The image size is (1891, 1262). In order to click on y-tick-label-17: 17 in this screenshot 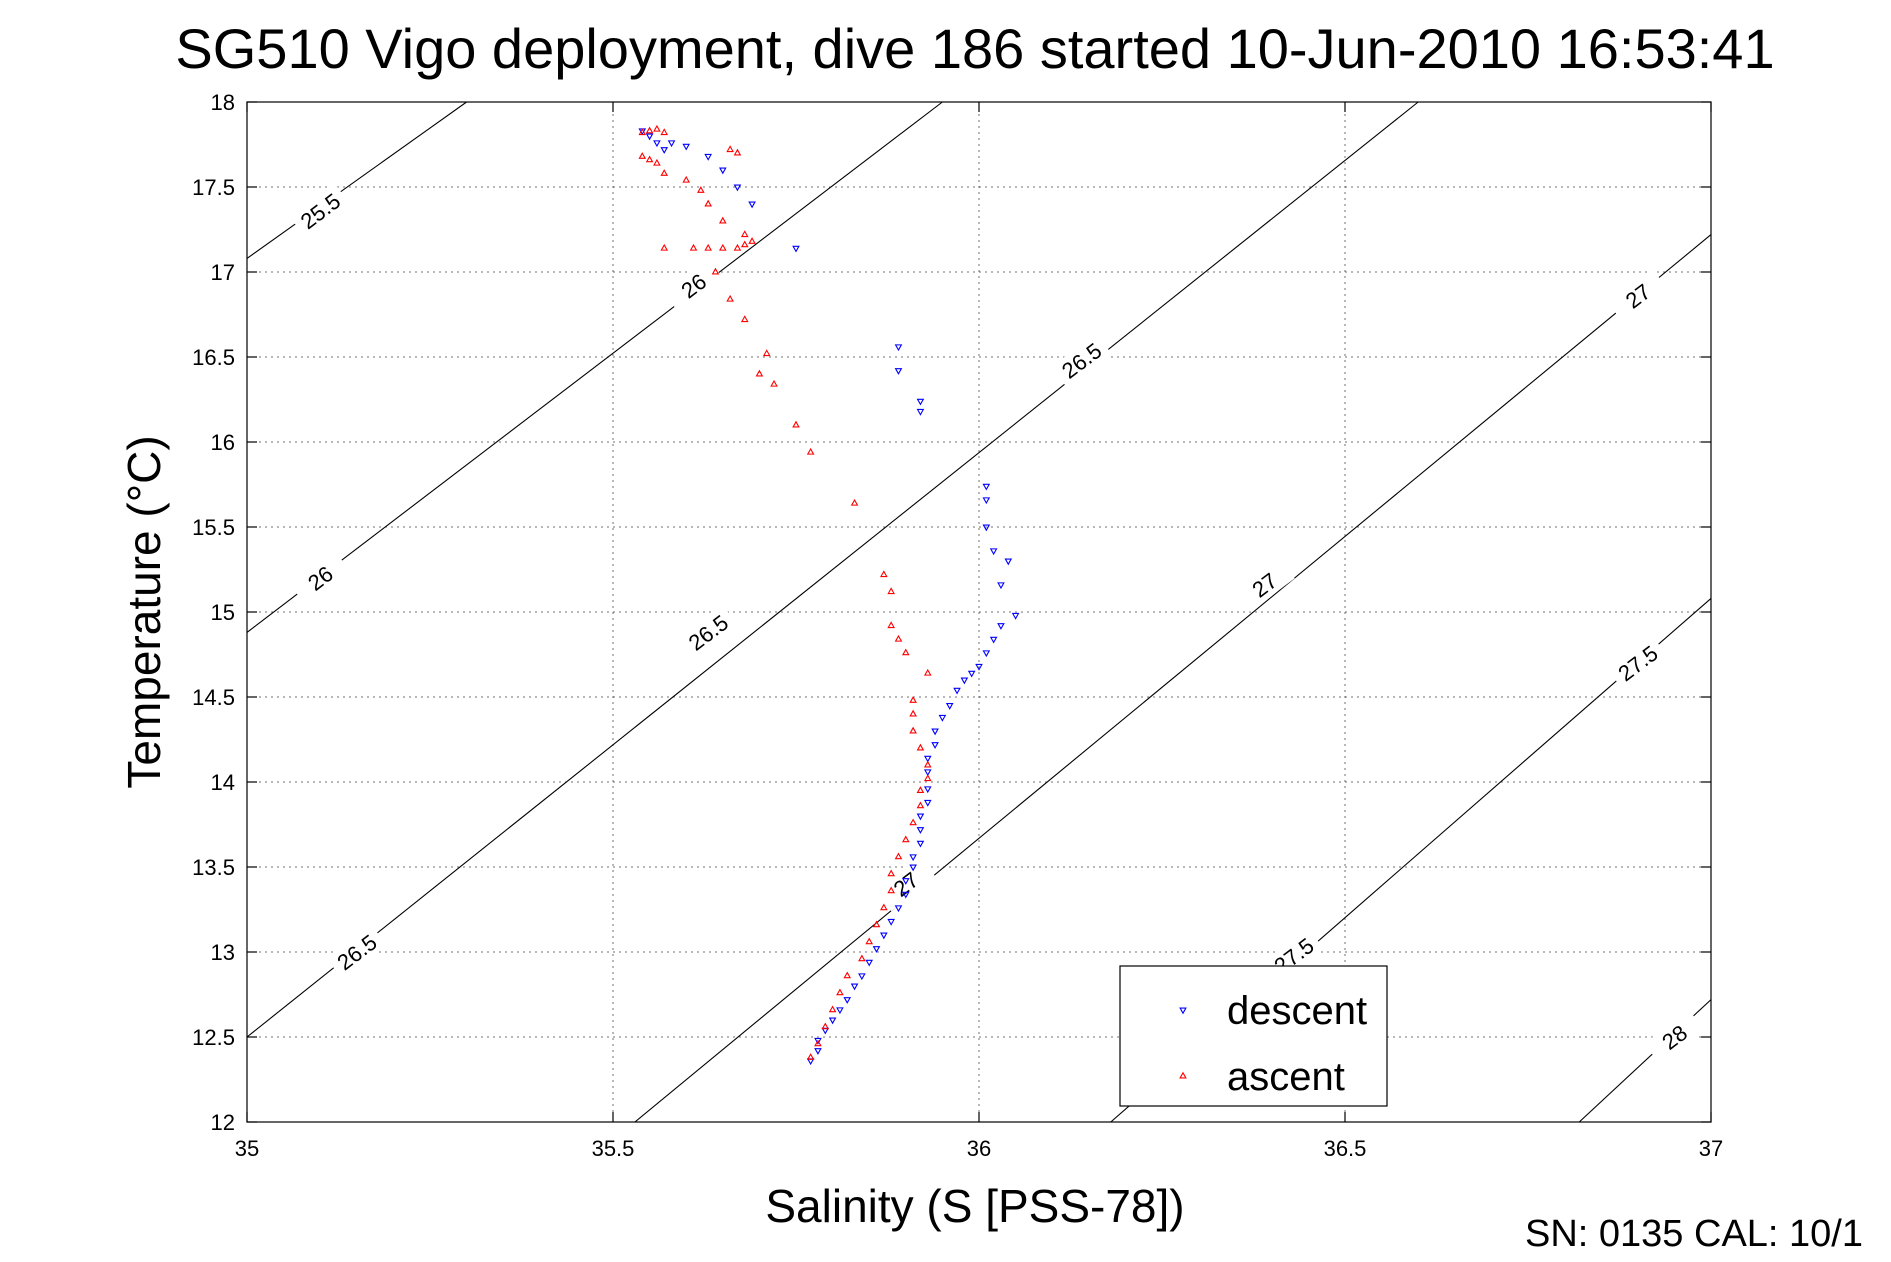, I will do `click(223, 272)`.